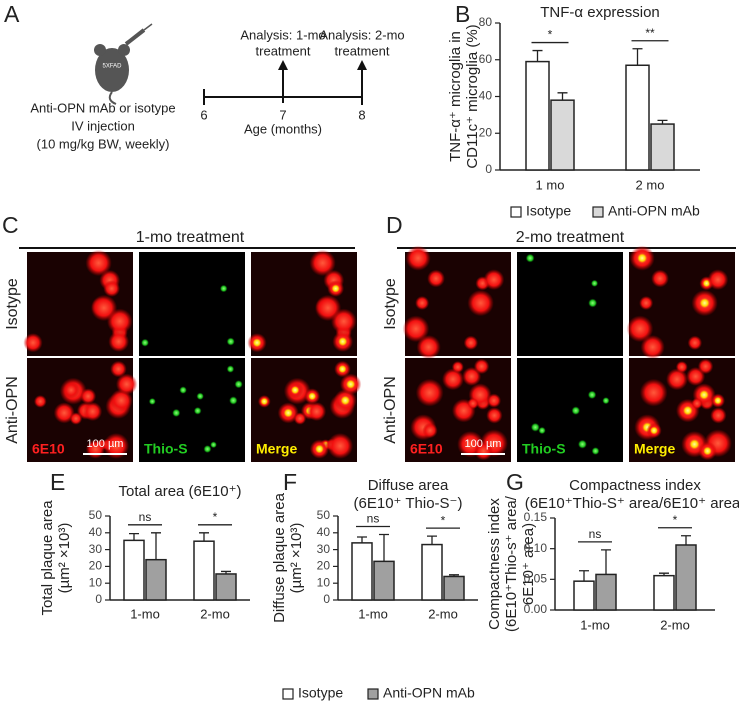 This screenshot has height=705, width=739. I want to click on panel-letter: A, so click(12, 14).